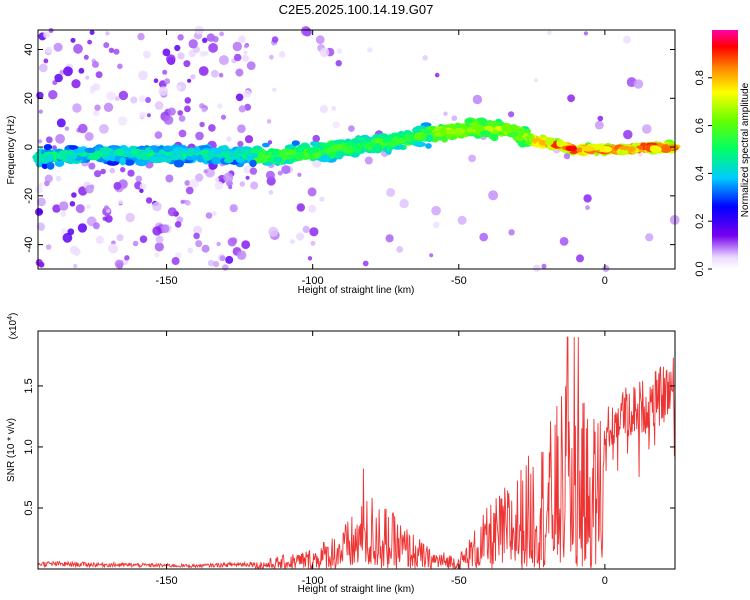  I want to click on snr-x-tick-label: -150, so click(167, 581).